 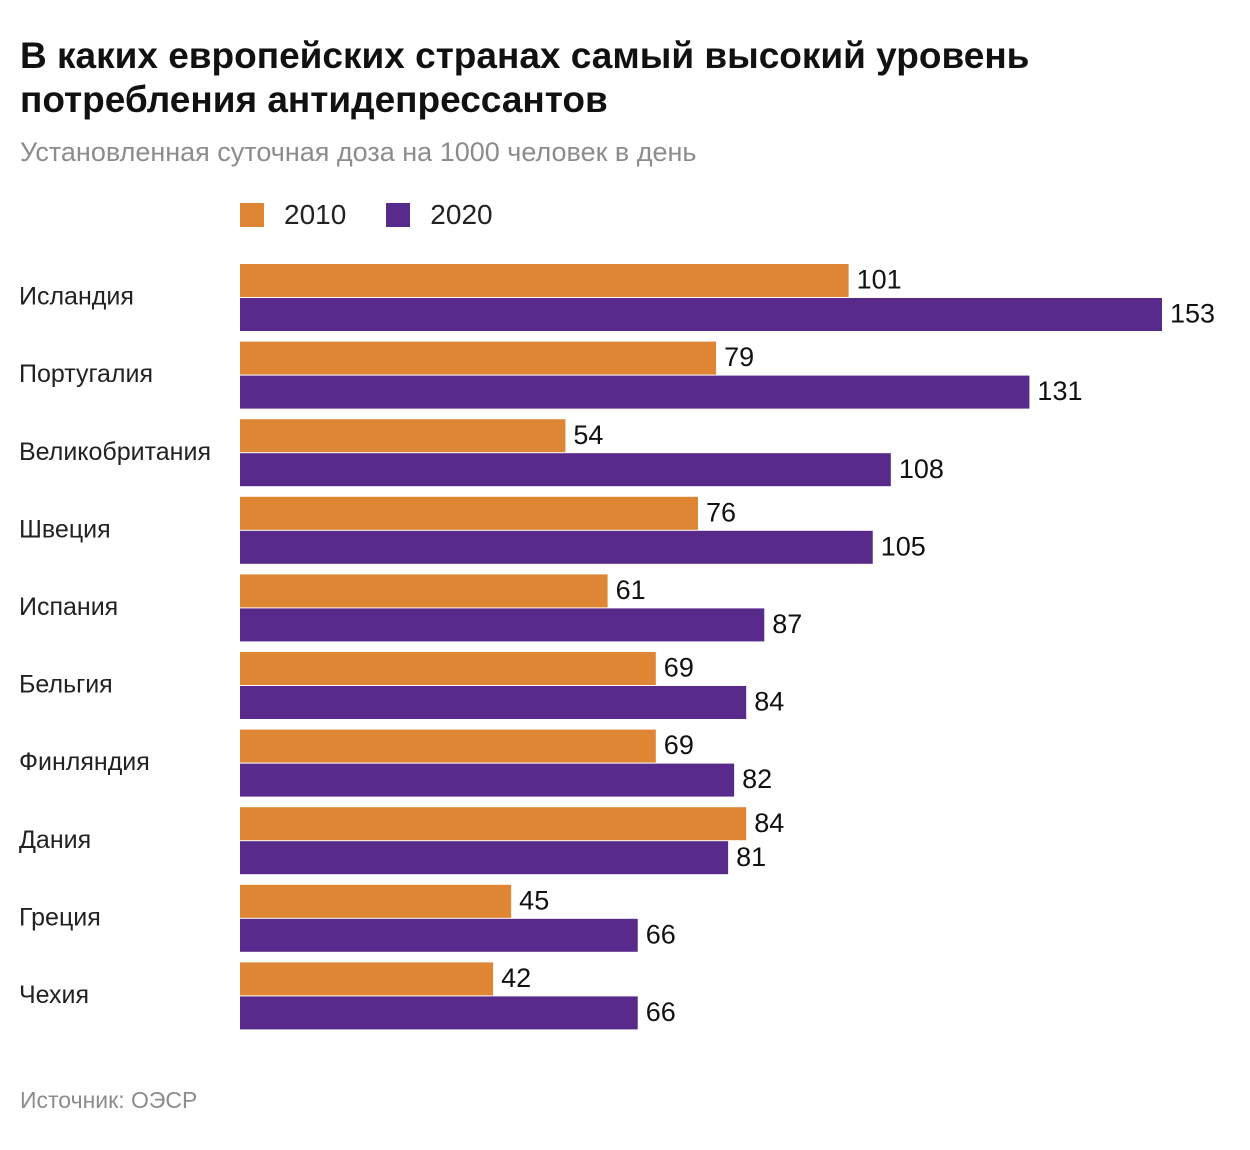 I want to click on legend: 2010 2020, so click(x=386, y=215).